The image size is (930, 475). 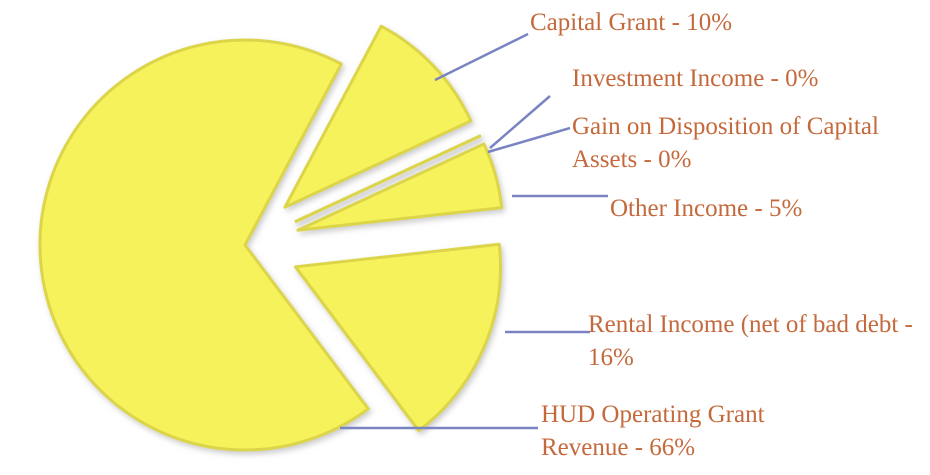 What do you see at coordinates (750, 341) in the screenshot?
I see `slice-label: Rental Income (net of bad debt - 16%` at bounding box center [750, 341].